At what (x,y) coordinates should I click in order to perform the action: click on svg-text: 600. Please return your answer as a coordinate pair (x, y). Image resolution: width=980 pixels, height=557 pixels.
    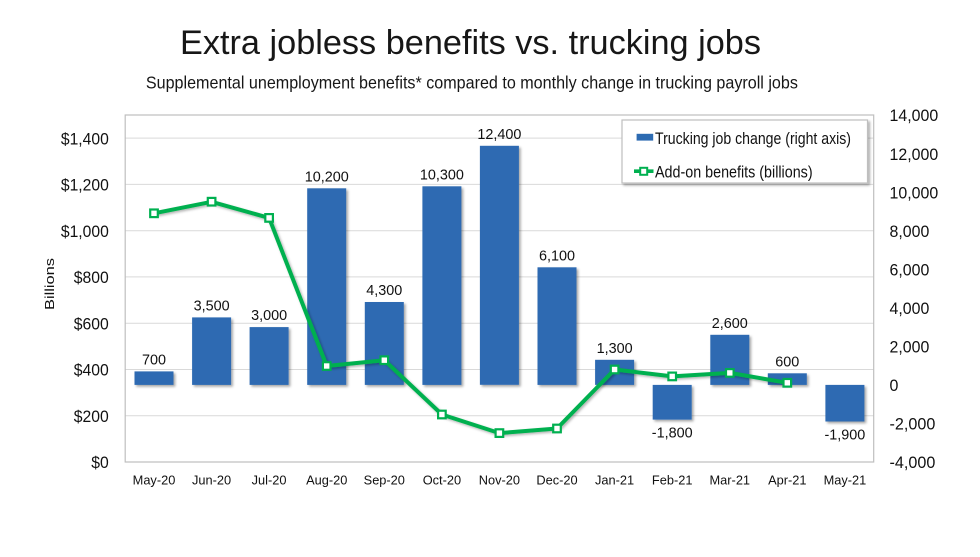
    Looking at the image, I should click on (787, 362).